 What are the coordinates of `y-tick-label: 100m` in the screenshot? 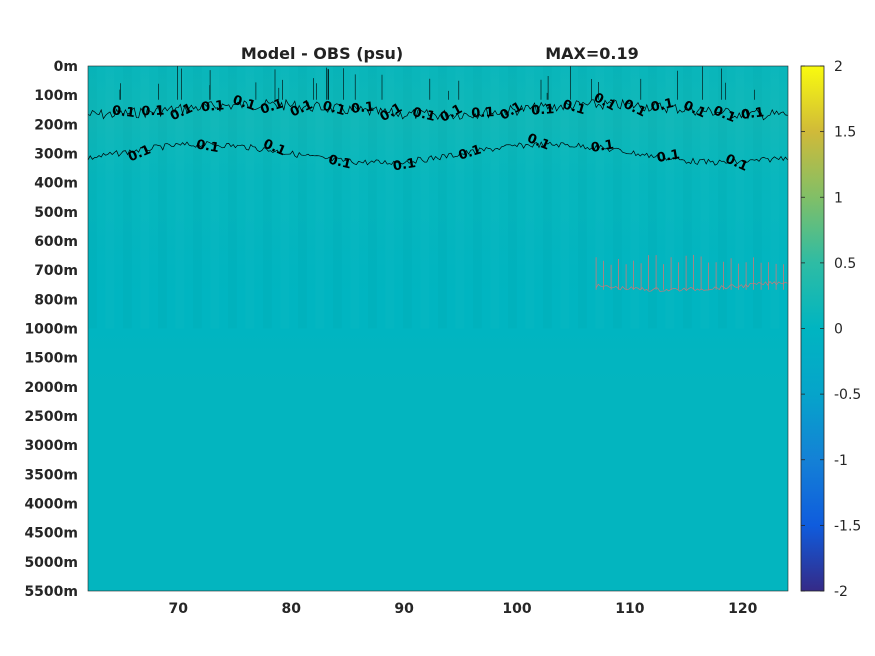 It's located at (56, 96).